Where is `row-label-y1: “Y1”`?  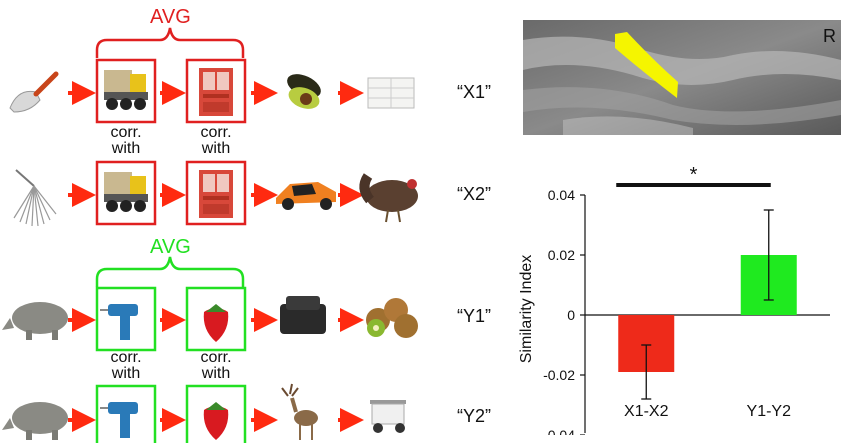
row-label-y1: “Y1” is located at coordinates (474, 316).